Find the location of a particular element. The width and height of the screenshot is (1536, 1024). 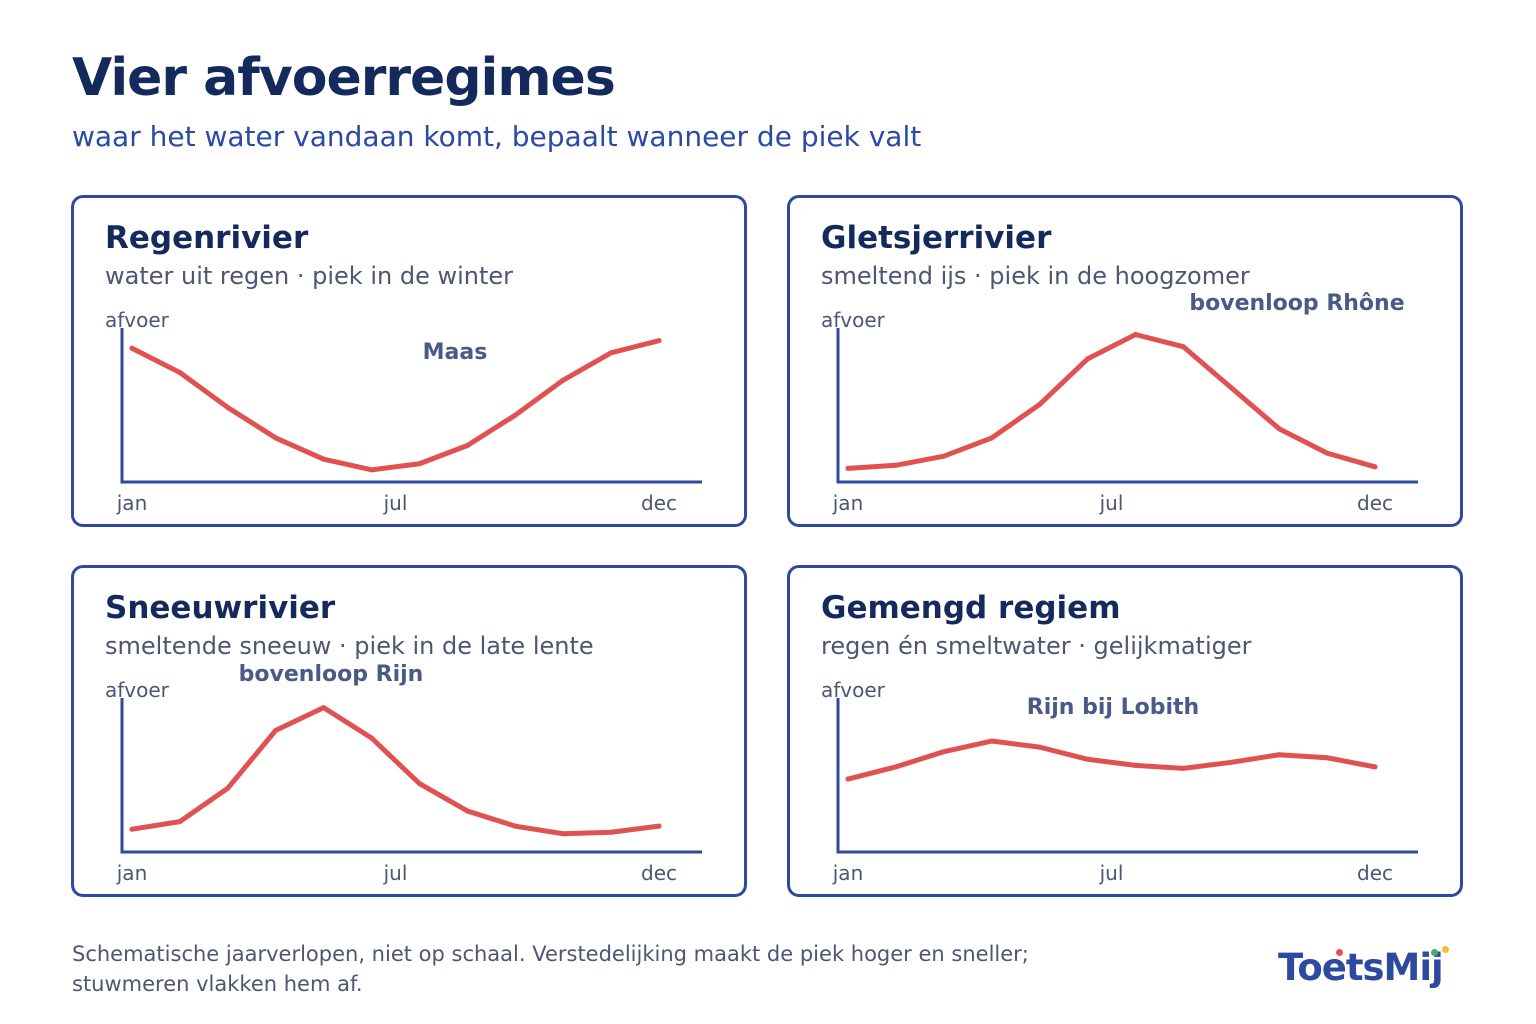

logo-text: ToetsMij is located at coordinates (1361, 967).